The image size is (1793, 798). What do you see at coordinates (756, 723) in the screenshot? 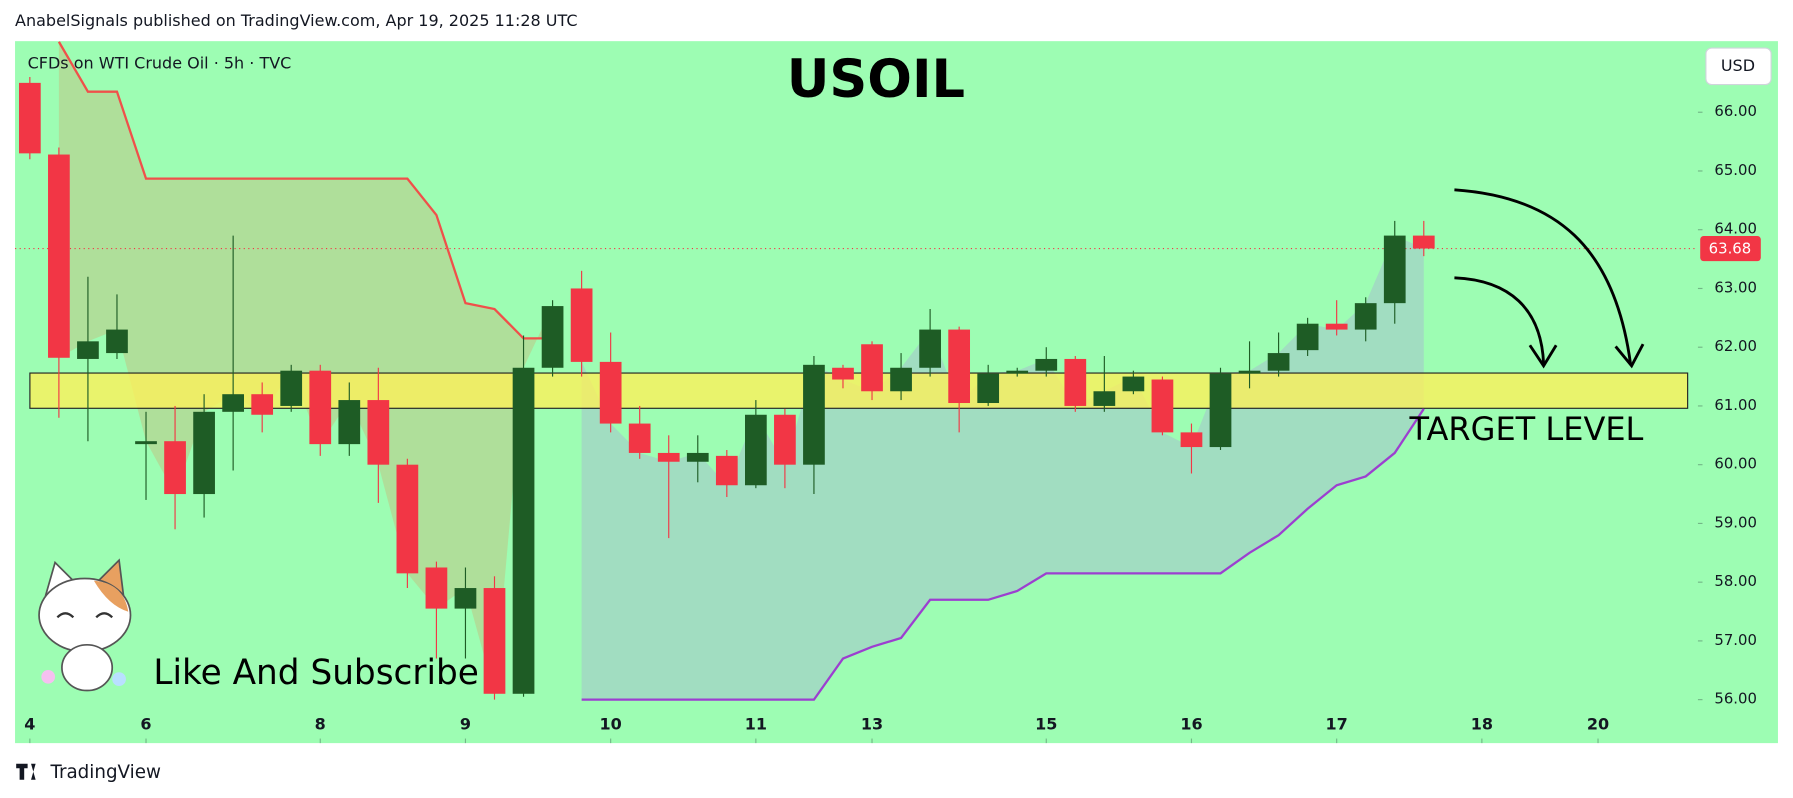
I see `x-tick-label: 11` at bounding box center [756, 723].